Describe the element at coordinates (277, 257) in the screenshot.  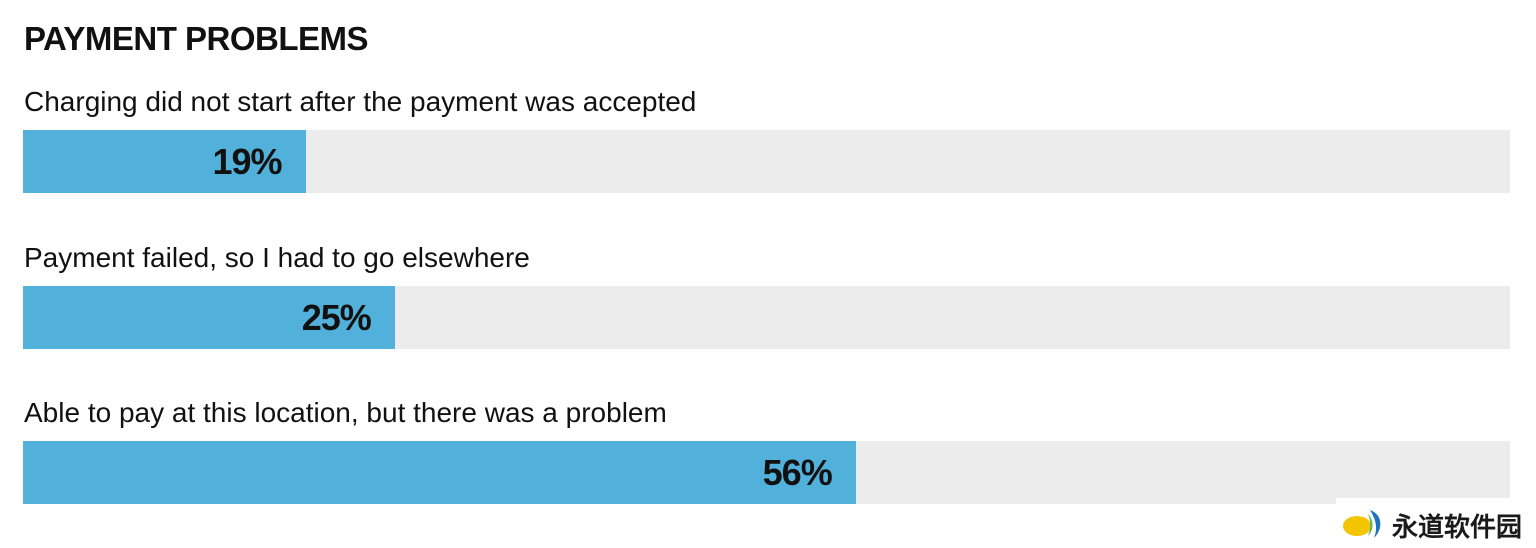
I see `category-label: Payment failed, so I had to go elsewhere` at that location.